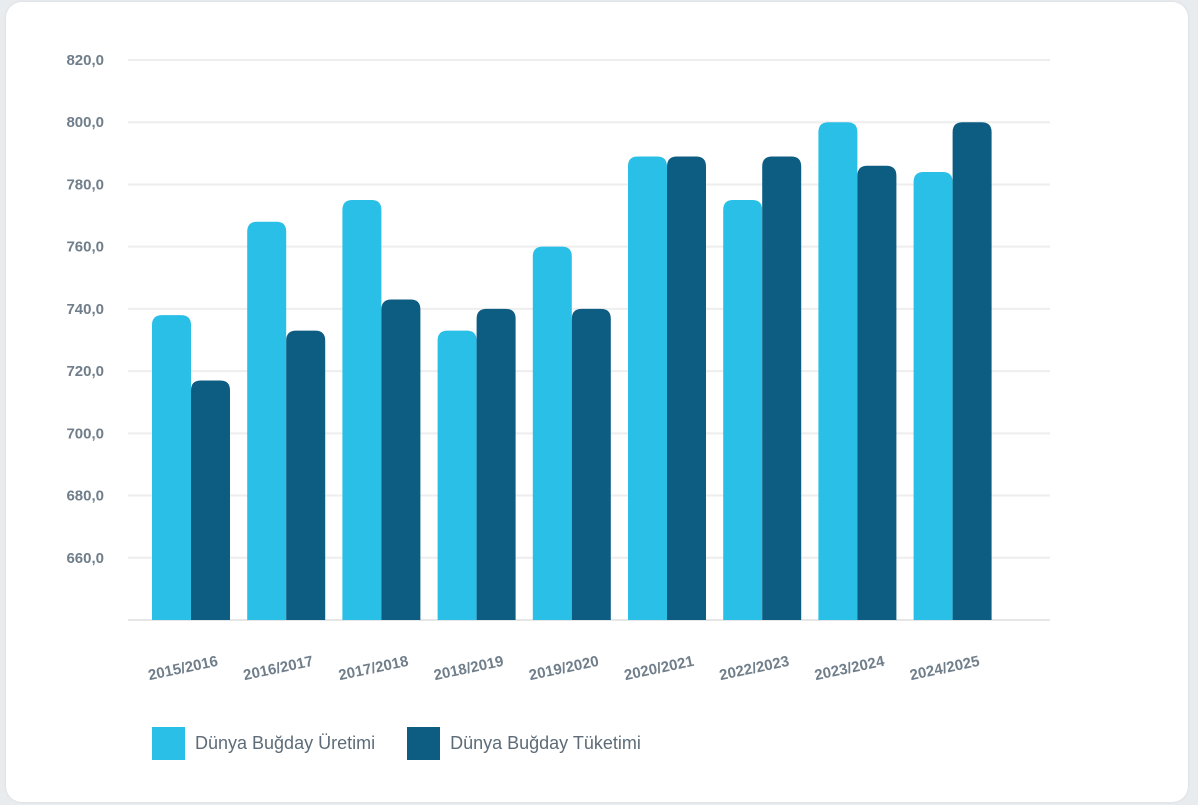 The height and width of the screenshot is (805, 1198). What do you see at coordinates (424, 743) in the screenshot?
I see `legend-swatch-consumption` at bounding box center [424, 743].